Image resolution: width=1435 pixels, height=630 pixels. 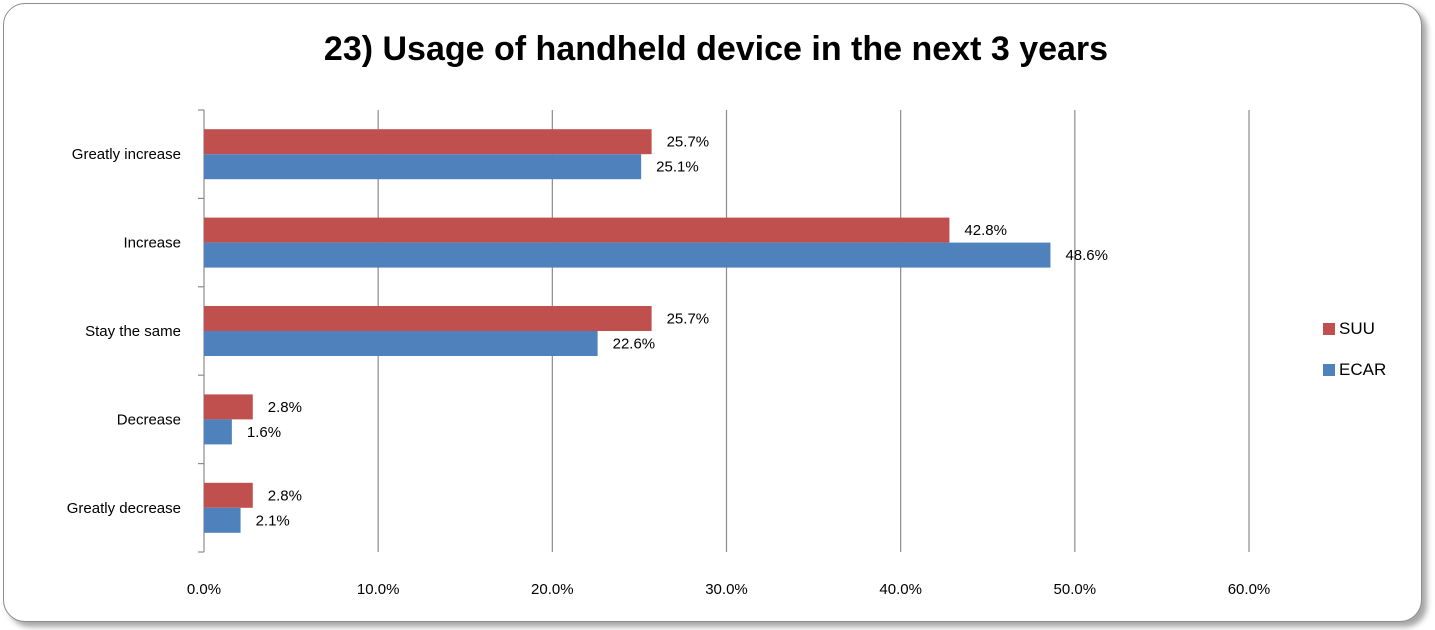 What do you see at coordinates (900, 589) in the screenshot?
I see `x-tick-label: 40.0%` at bounding box center [900, 589].